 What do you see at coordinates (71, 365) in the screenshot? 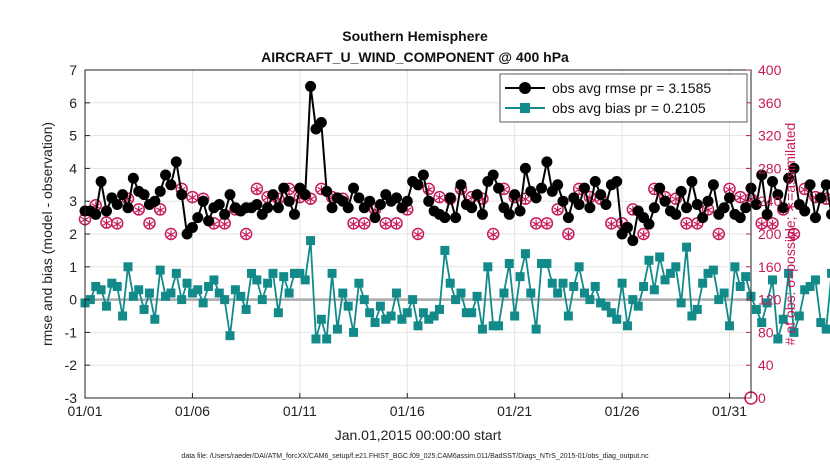
I see `y-tick-label: -2` at bounding box center [71, 365].